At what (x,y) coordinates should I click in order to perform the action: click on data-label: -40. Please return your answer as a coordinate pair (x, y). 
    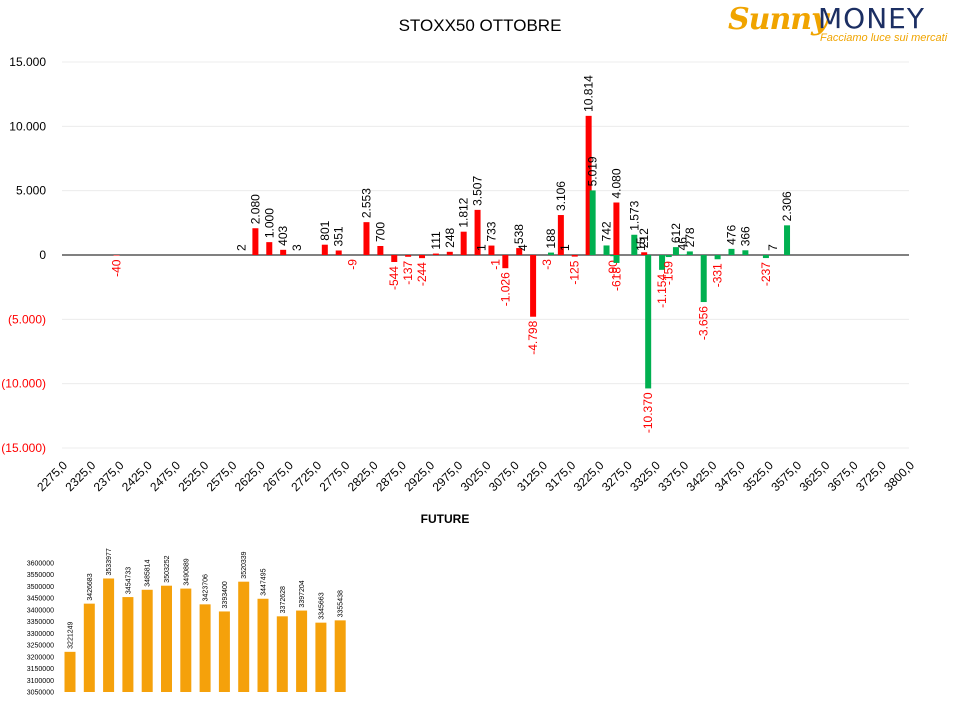
    Looking at the image, I should click on (117, 268).